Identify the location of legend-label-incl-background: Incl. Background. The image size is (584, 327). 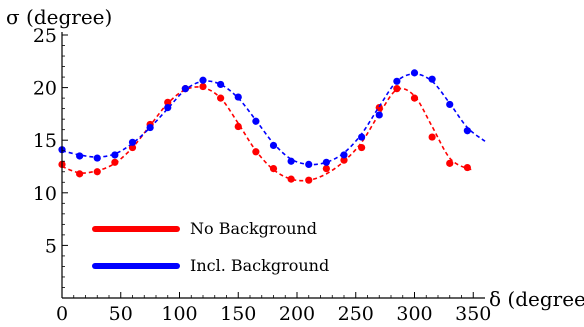
(259, 265).